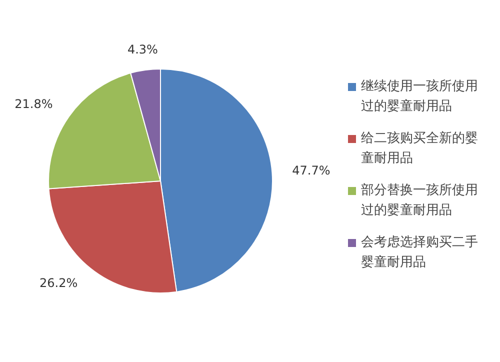 The image size is (500, 362). I want to click on data-label: 47.7%, so click(311, 171).